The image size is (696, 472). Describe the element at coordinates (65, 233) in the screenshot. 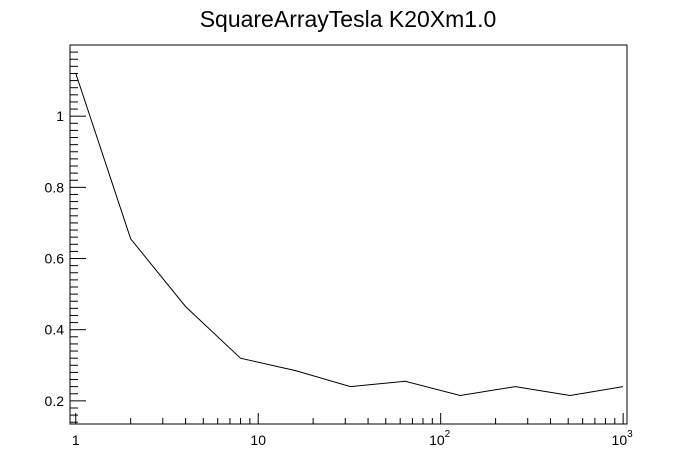

I see `y-axis: 0.2 0.4 0.6 0.8 1` at that location.